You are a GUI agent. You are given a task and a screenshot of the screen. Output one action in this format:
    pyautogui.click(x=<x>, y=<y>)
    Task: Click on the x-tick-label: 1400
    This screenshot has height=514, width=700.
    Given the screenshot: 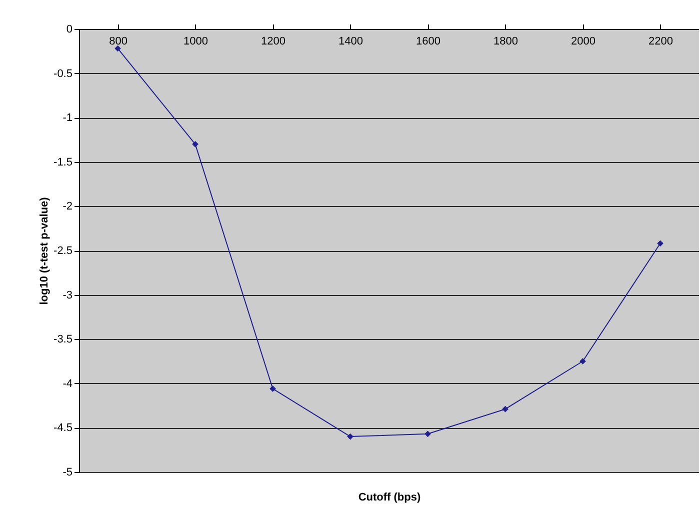 What is the action you would take?
    pyautogui.click(x=350, y=42)
    